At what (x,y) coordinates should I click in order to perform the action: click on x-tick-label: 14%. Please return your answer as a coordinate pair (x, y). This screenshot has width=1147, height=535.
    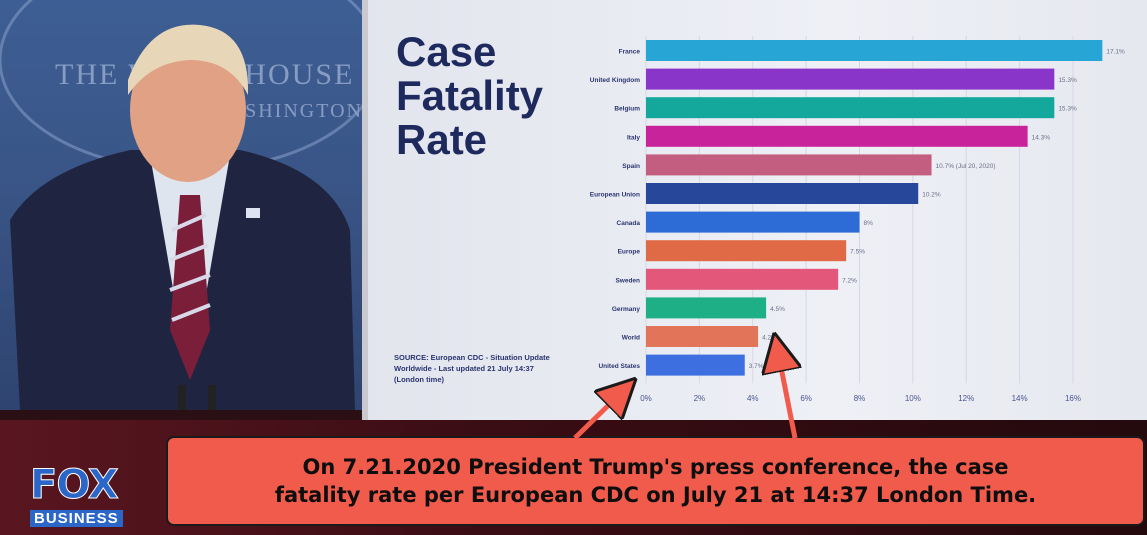
    Looking at the image, I should click on (1020, 398).